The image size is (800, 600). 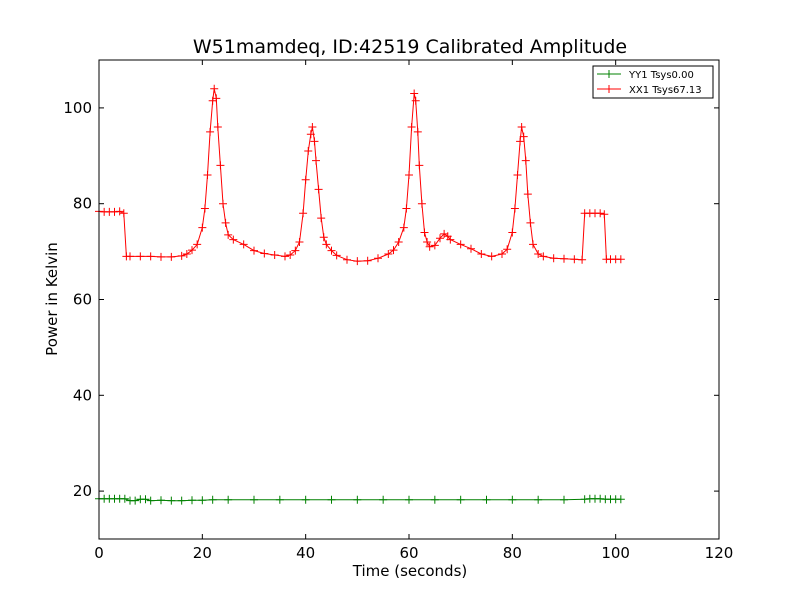 What do you see at coordinates (665, 90) in the screenshot?
I see `legend-entry-label: XX1 Tsys67.13` at bounding box center [665, 90].